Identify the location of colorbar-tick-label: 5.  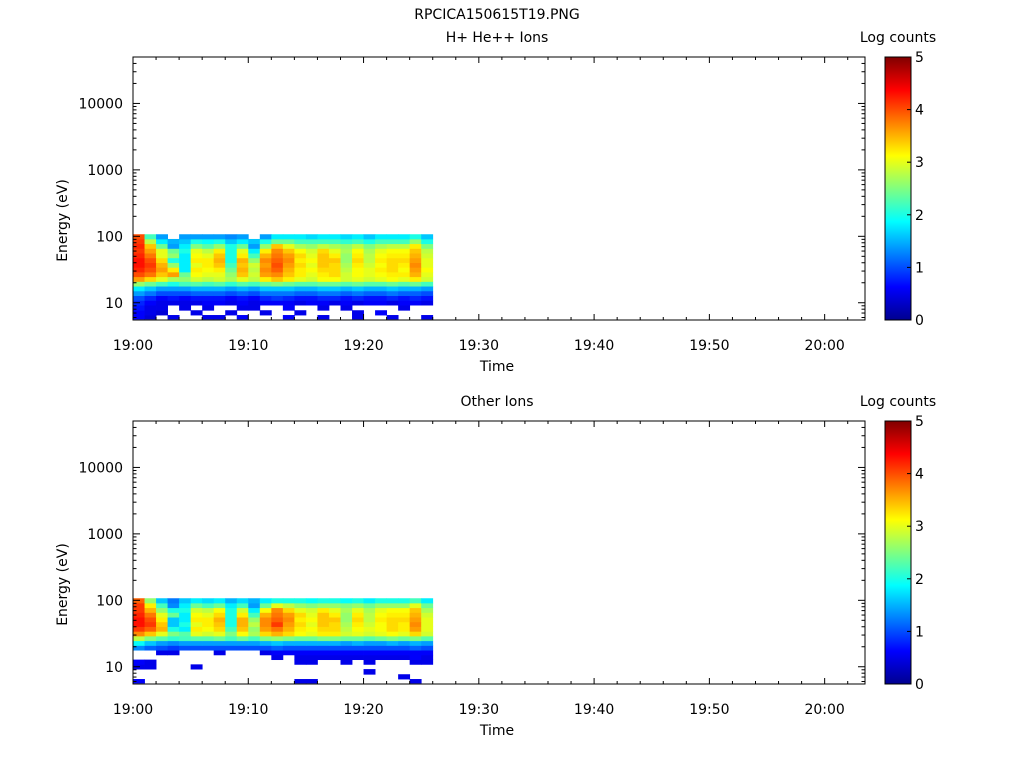
(919, 422).